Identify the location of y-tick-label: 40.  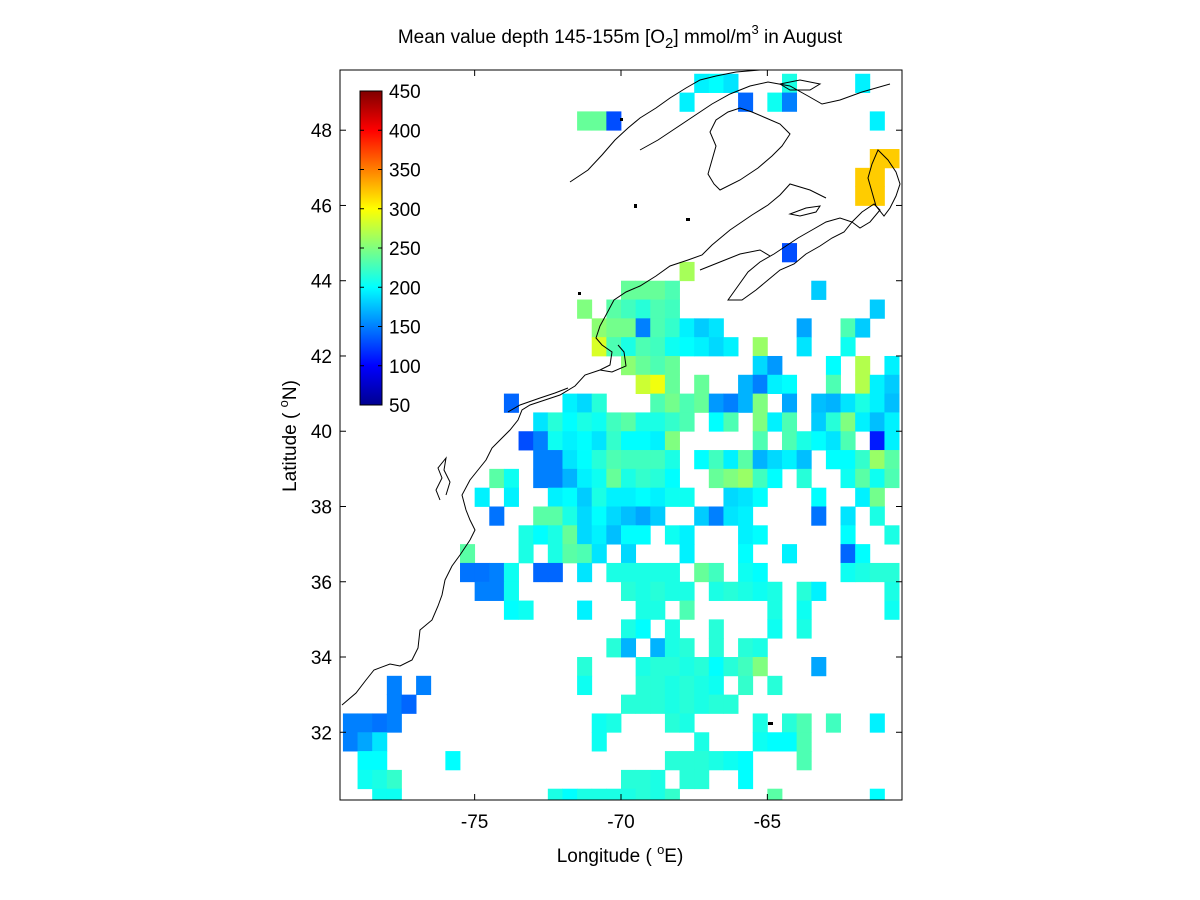
(321, 432).